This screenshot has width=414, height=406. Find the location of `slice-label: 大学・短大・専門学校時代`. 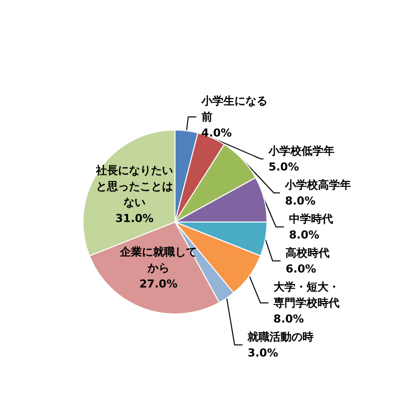

slice-label: 大学・短大・専門学校時代 is located at coordinates (306, 295).